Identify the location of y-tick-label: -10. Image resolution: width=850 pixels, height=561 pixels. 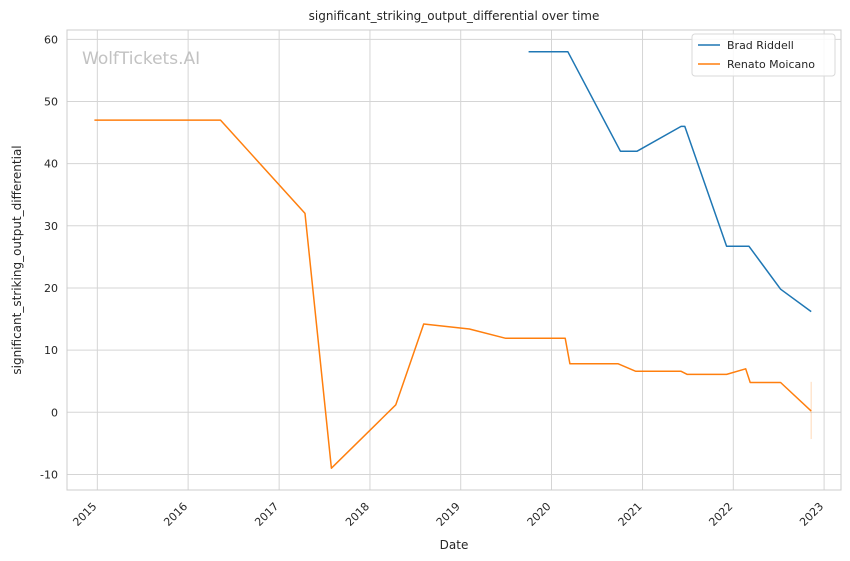
(49, 474).